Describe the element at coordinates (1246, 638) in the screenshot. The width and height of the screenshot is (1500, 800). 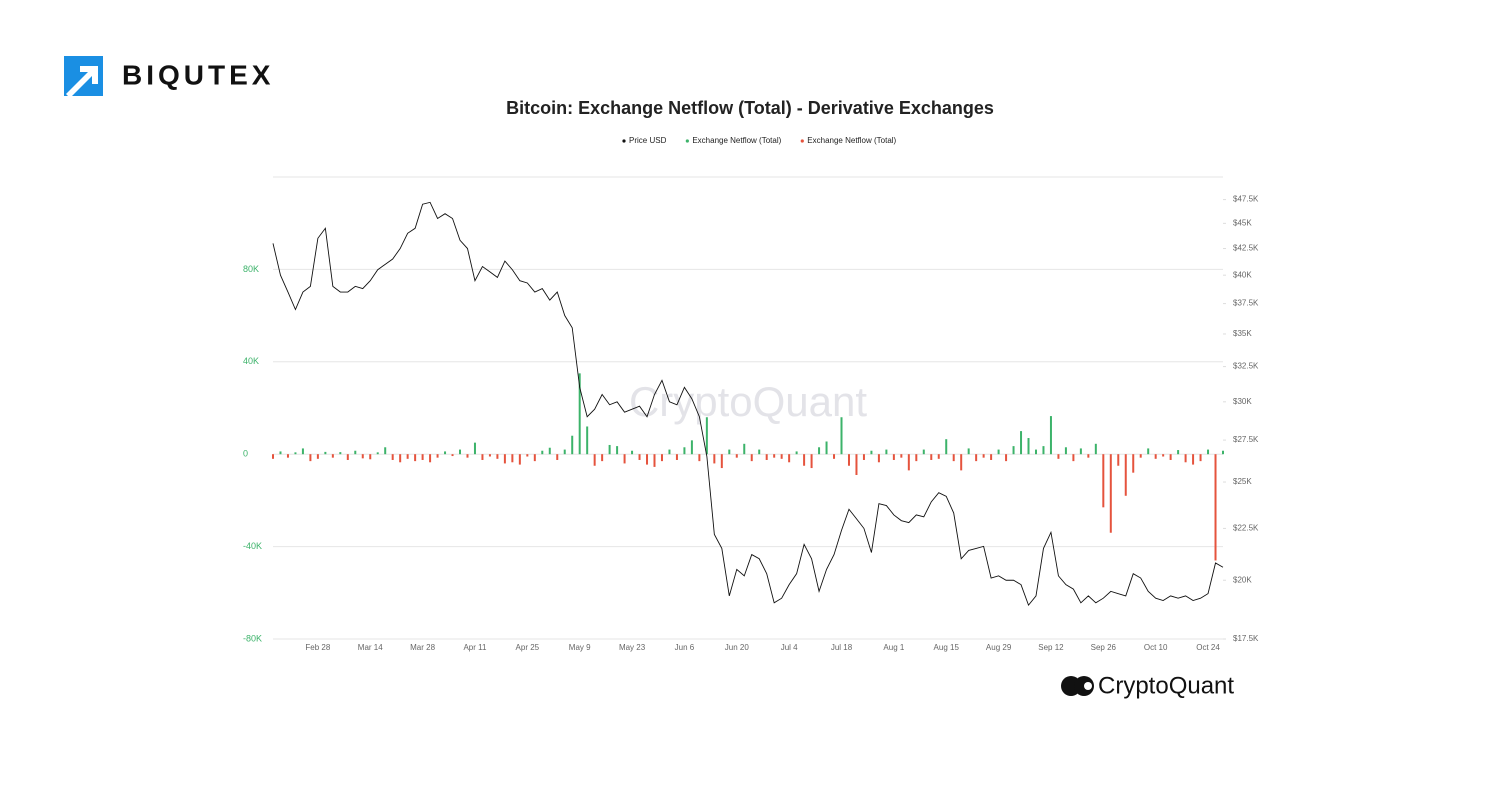
I see `y2-tick-label: $17.5K` at that location.